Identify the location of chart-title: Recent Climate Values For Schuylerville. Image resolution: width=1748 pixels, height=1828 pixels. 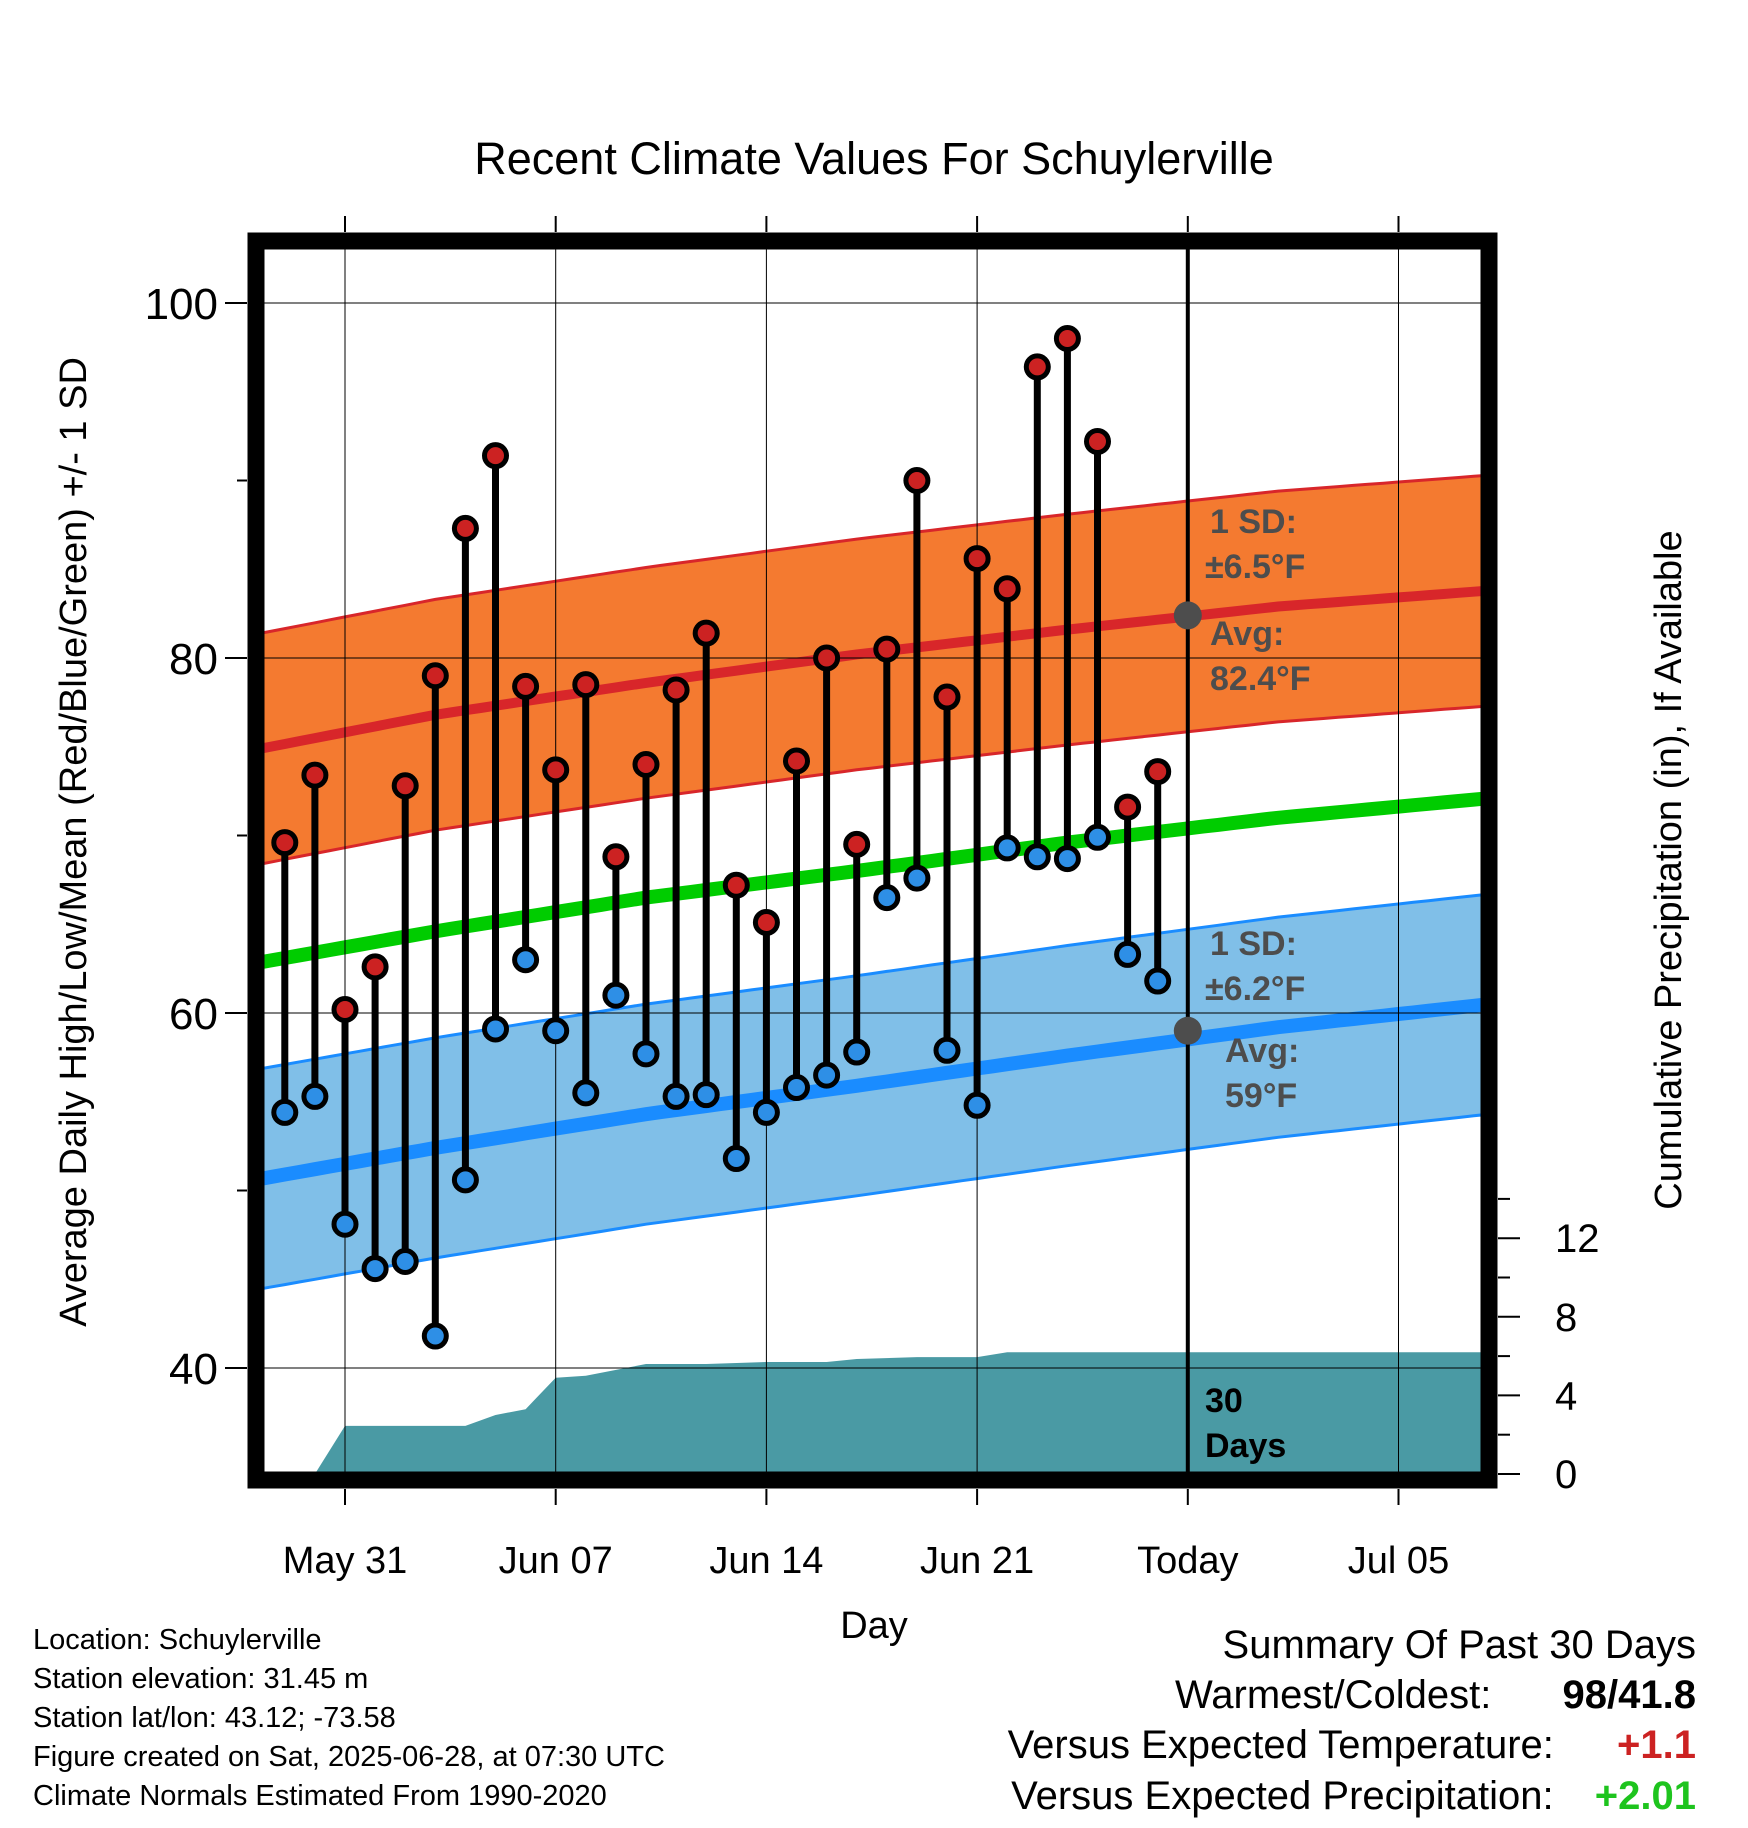
(873, 158).